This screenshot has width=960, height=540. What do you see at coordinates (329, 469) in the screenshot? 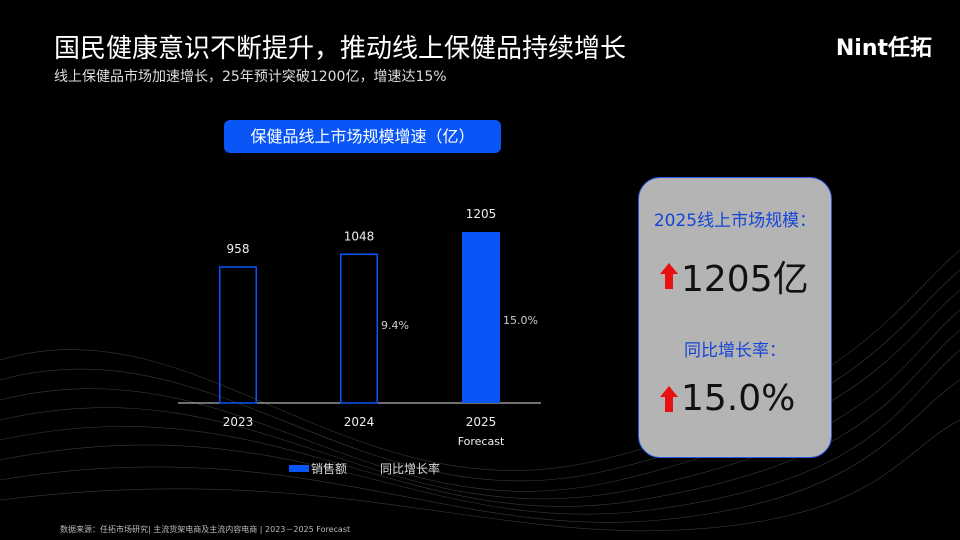
I see `legend-label: 销售额` at bounding box center [329, 469].